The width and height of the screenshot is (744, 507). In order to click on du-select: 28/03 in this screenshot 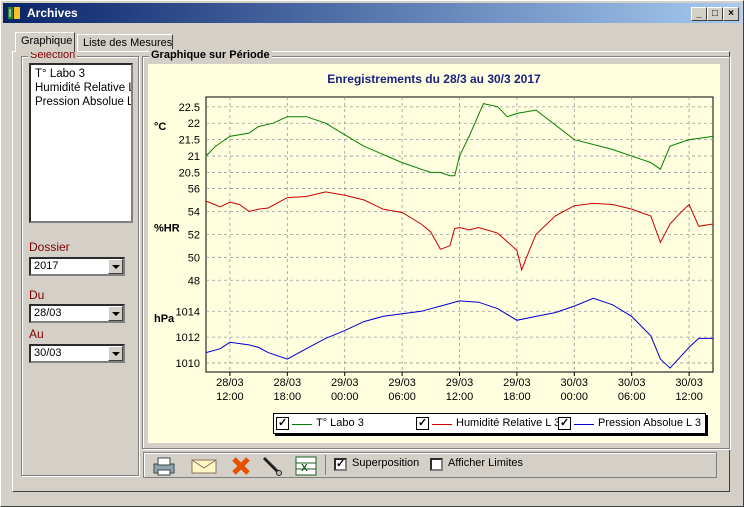, I will do `click(77, 313)`.